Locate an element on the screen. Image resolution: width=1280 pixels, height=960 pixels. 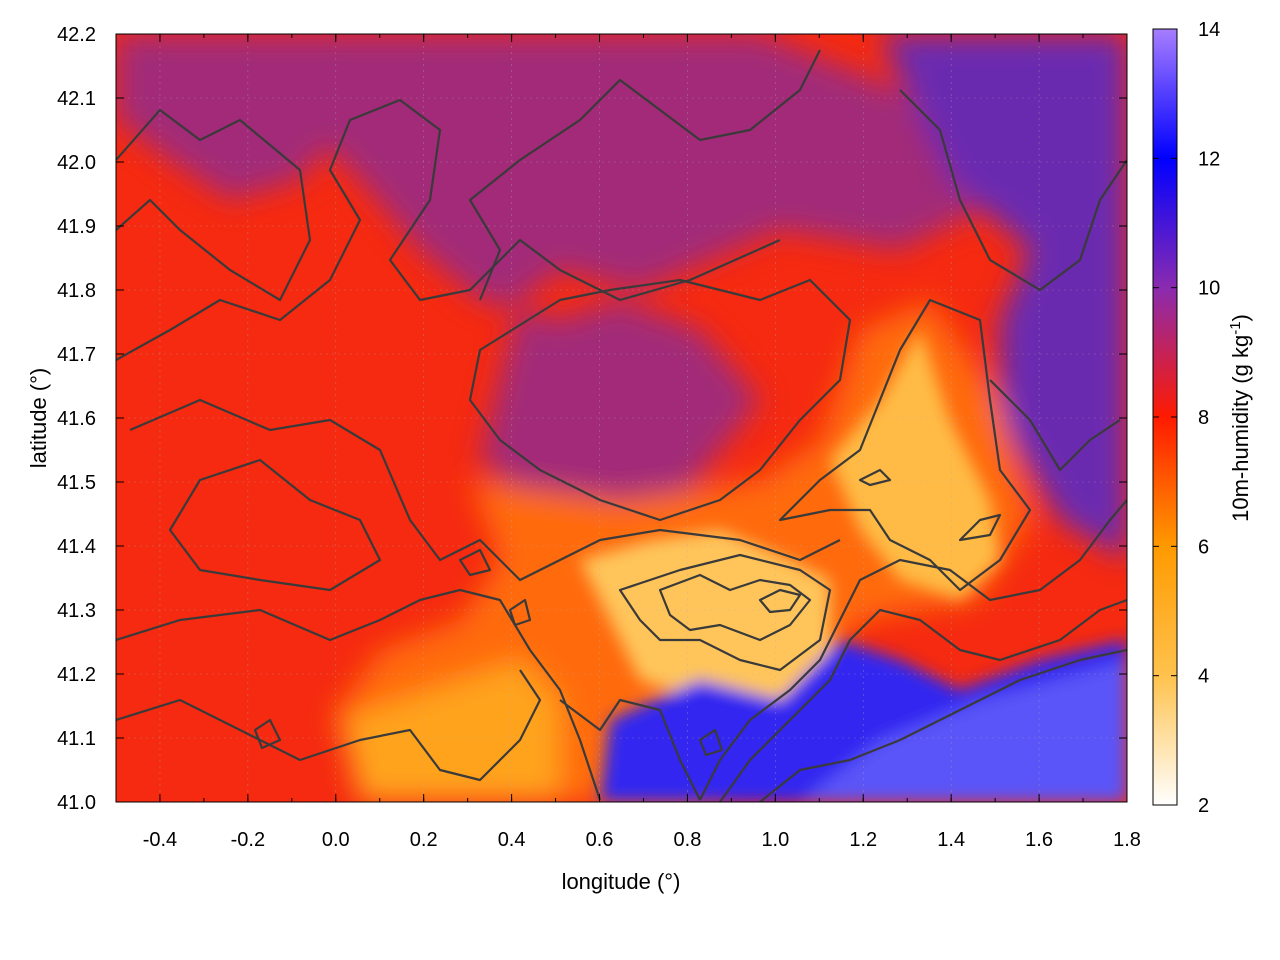
colorbar: 2 4 6 8 10 12 14 10m-humidity (g kg-1) is located at coordinates (1202, 418).